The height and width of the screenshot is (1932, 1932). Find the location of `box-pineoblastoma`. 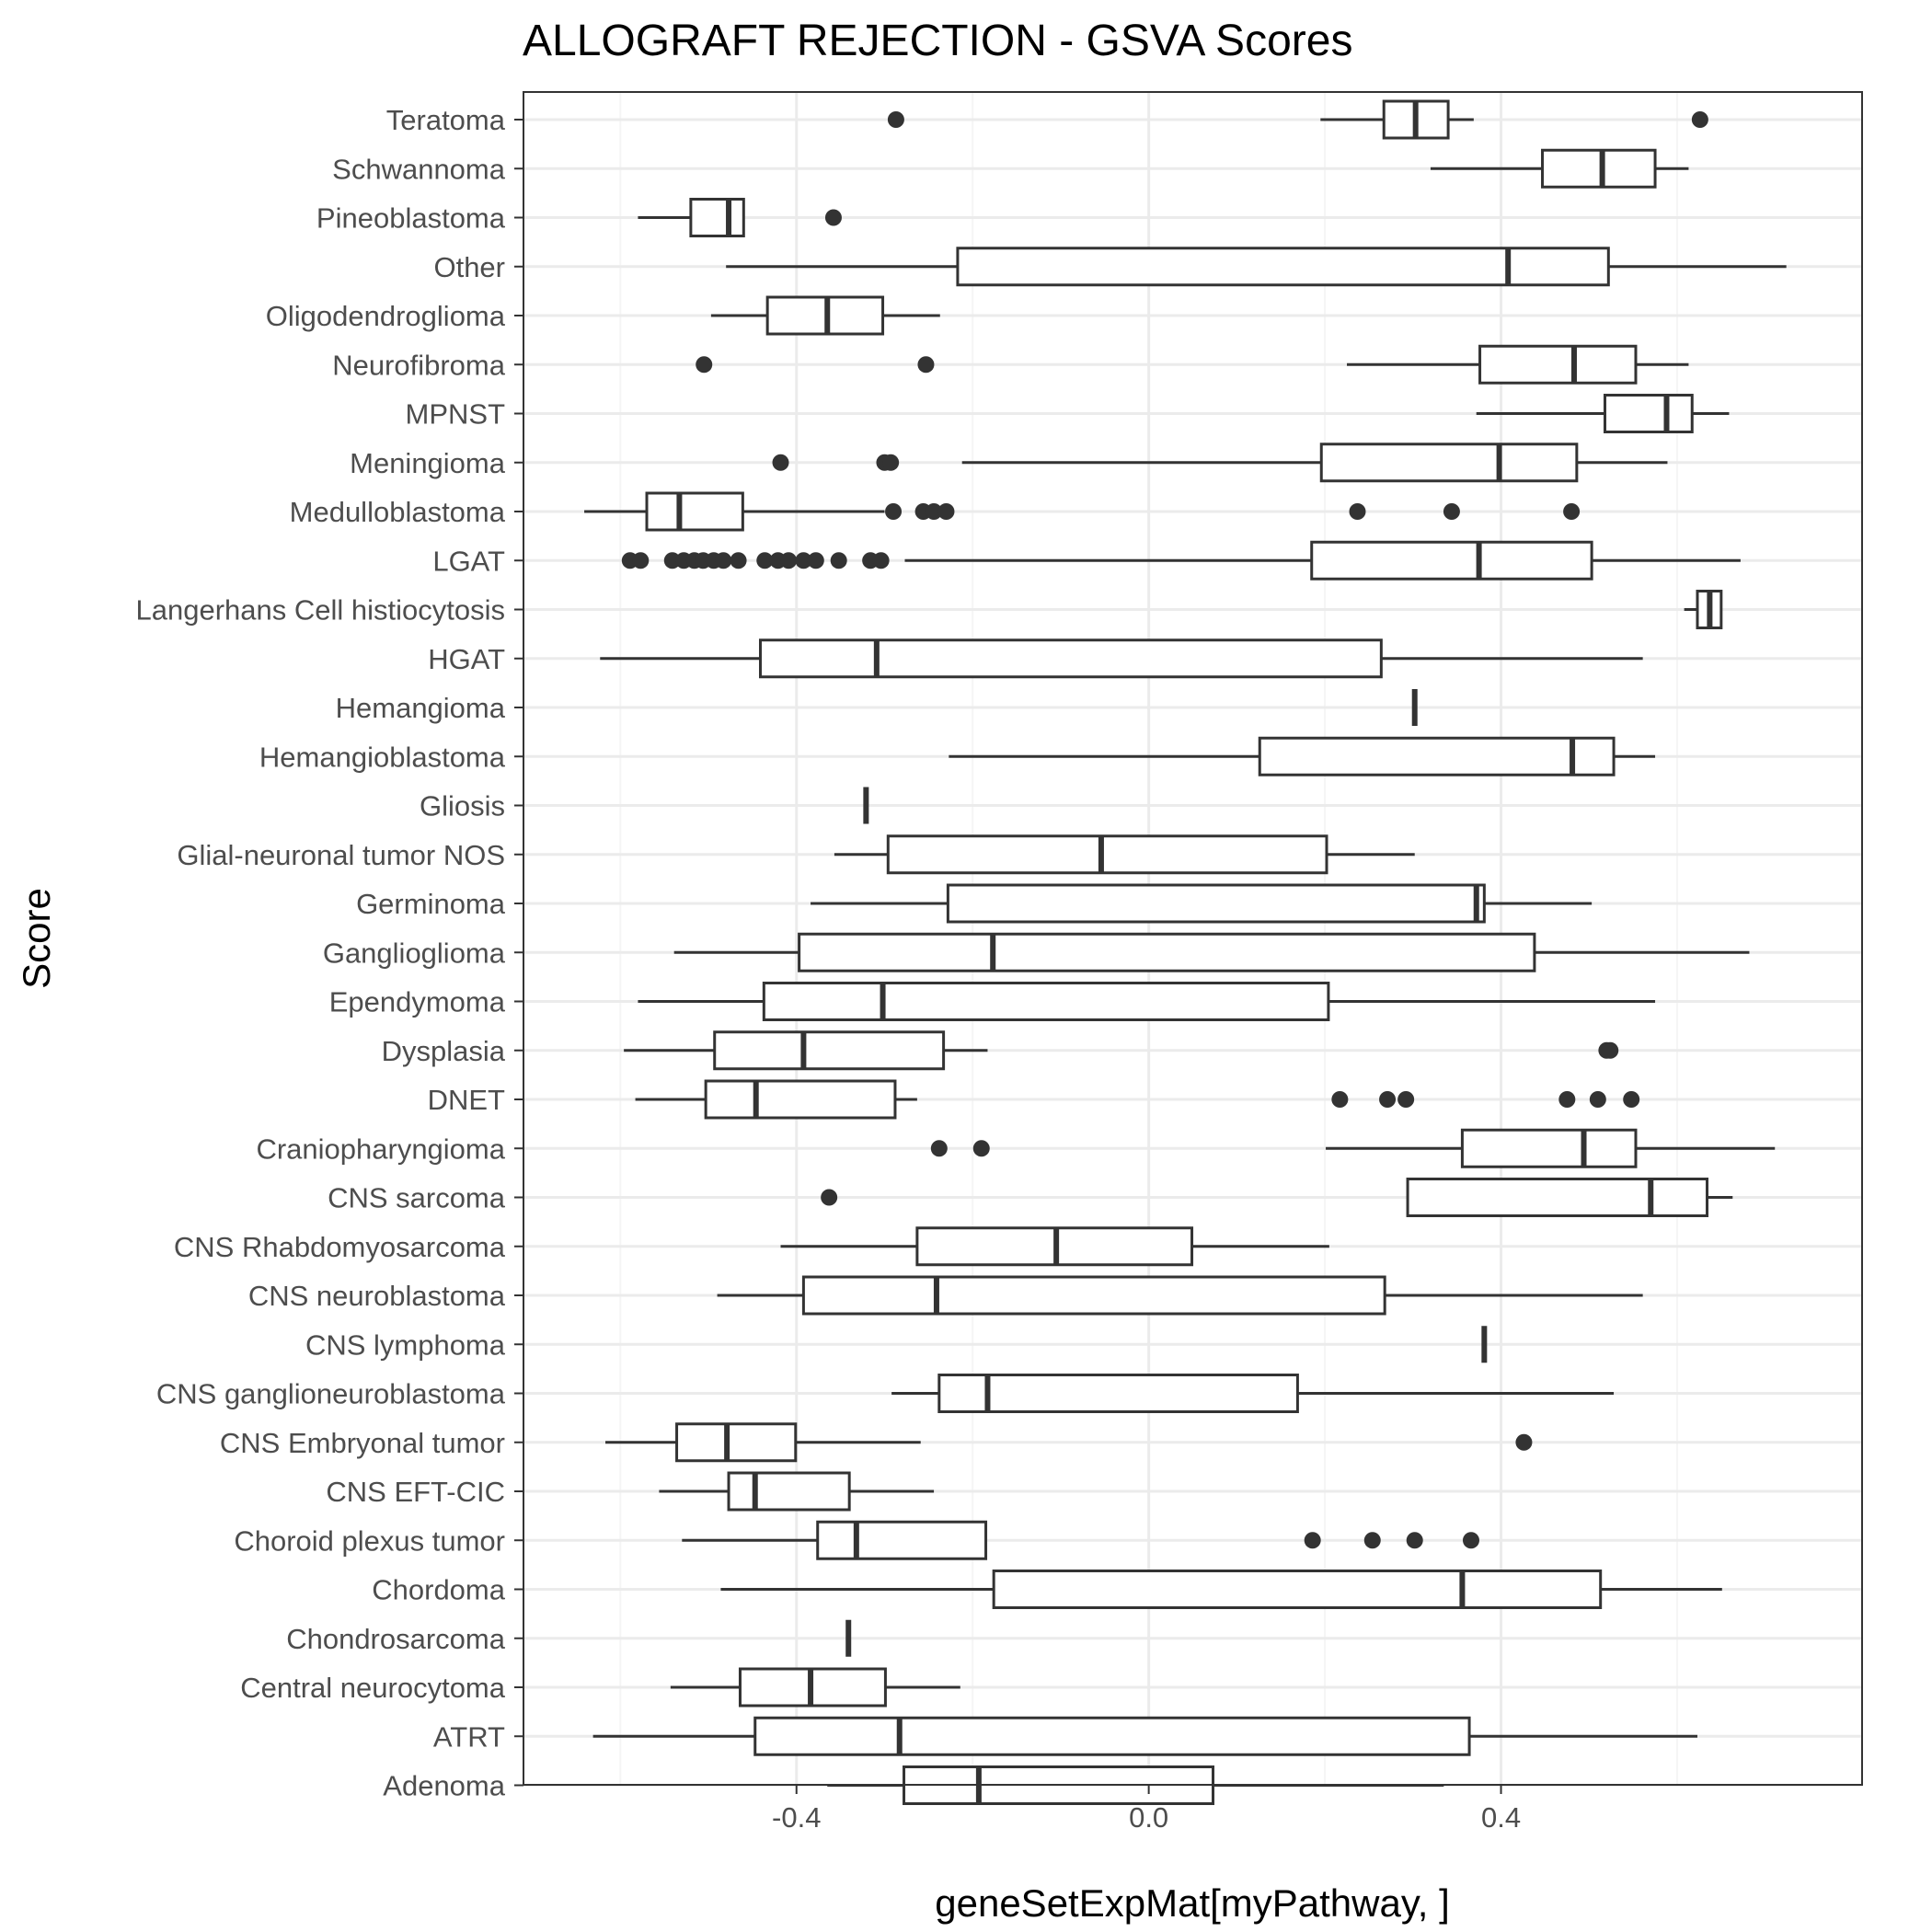

box-pineoblastoma is located at coordinates (740, 217).